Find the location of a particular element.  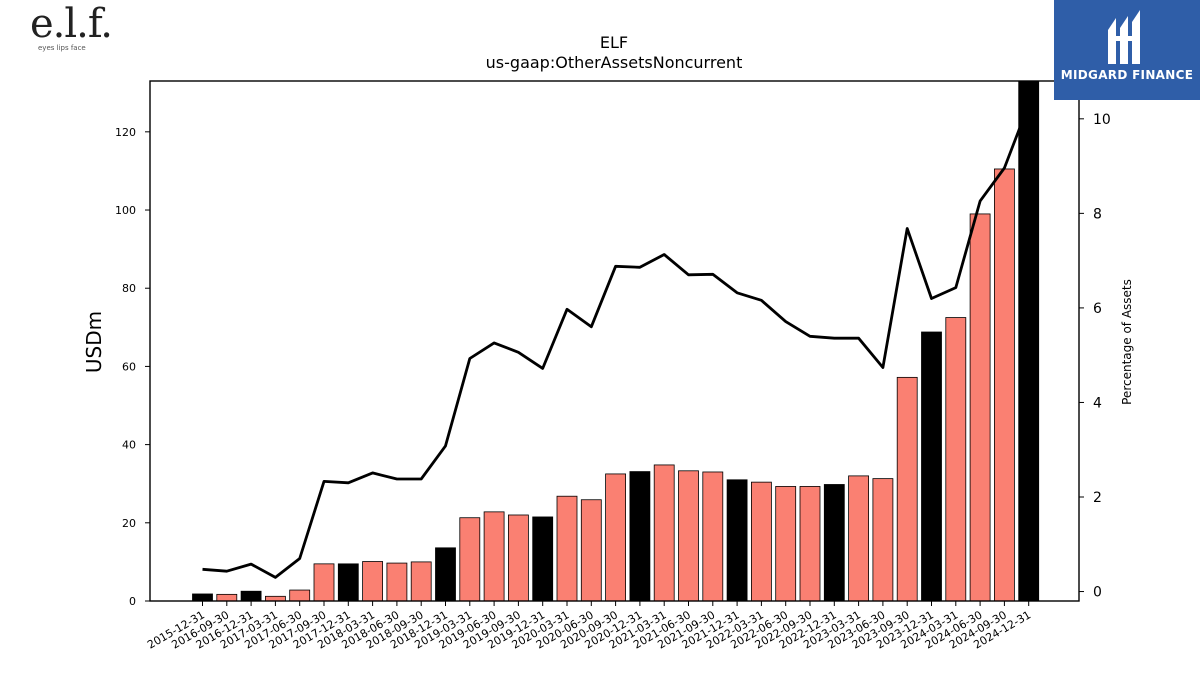

elf-logo: e.l.f. eyes lips face is located at coordinates (71, 31).